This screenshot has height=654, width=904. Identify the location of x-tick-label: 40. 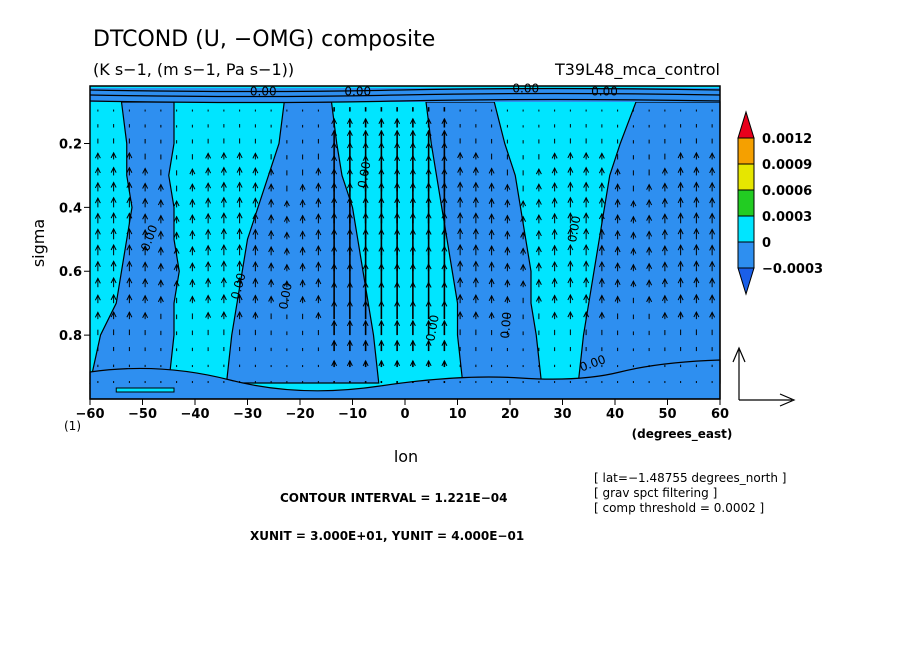
(615, 414).